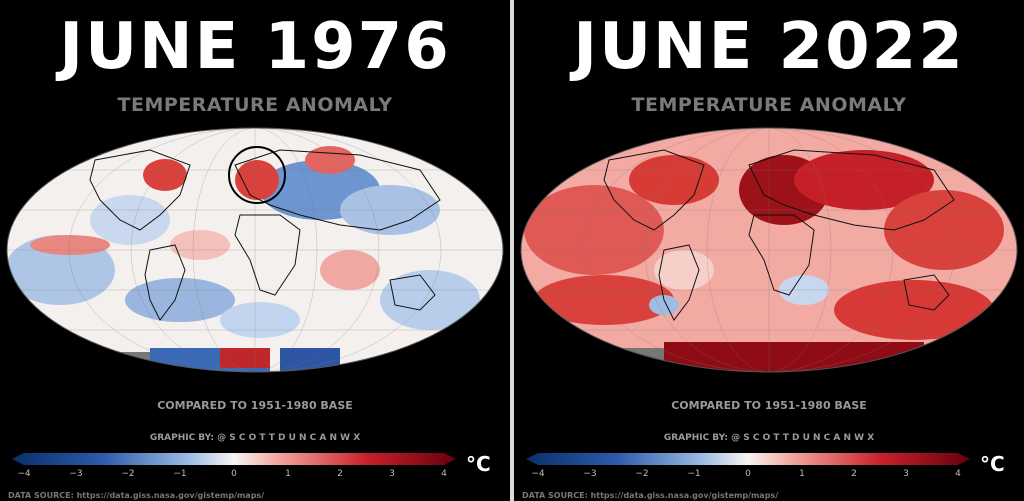 This screenshot has width=1024, height=501. What do you see at coordinates (512, 250) in the screenshot?
I see `panel-divider` at bounding box center [512, 250].